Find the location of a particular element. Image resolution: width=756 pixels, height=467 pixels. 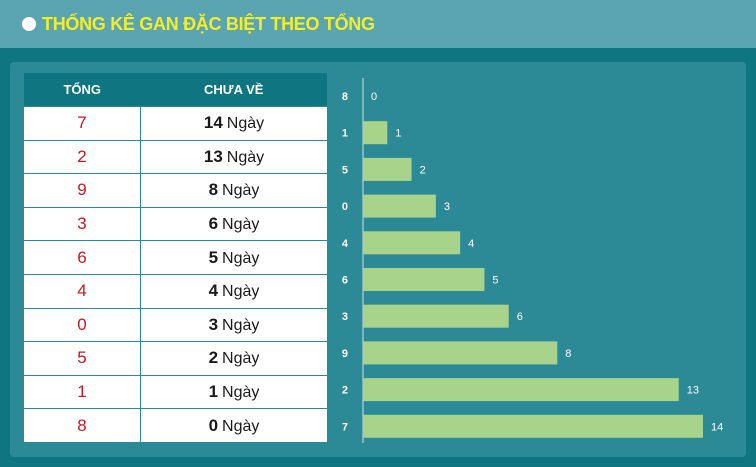

sum-cell: 5 is located at coordinates (82, 358).